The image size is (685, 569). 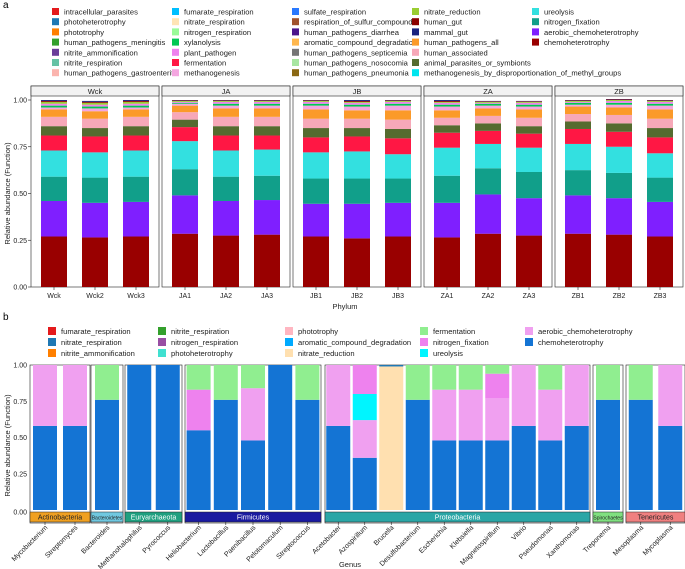 What do you see at coordinates (448, 353) in the screenshot?
I see `legend-b-label: ureolysis` at bounding box center [448, 353].